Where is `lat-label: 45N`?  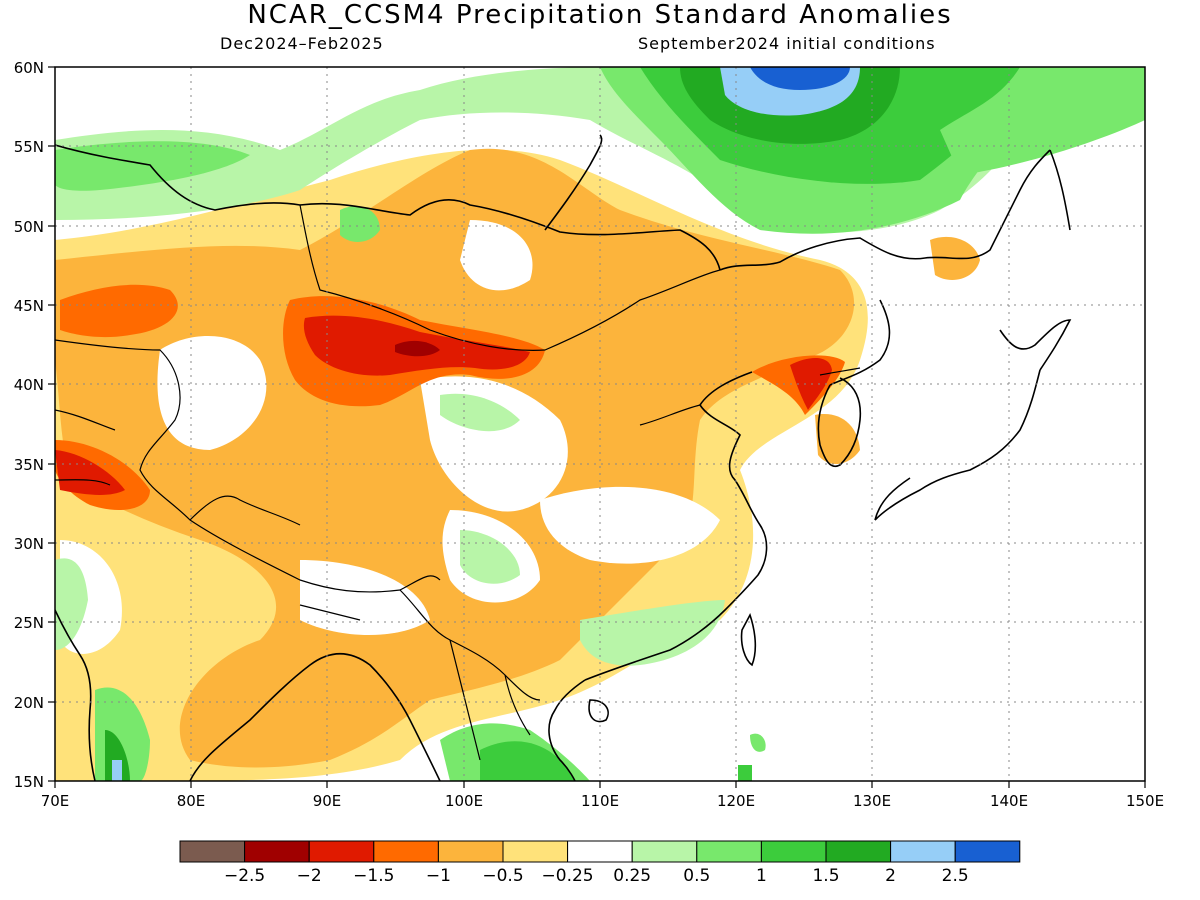
lat-label: 45N is located at coordinates (29, 306).